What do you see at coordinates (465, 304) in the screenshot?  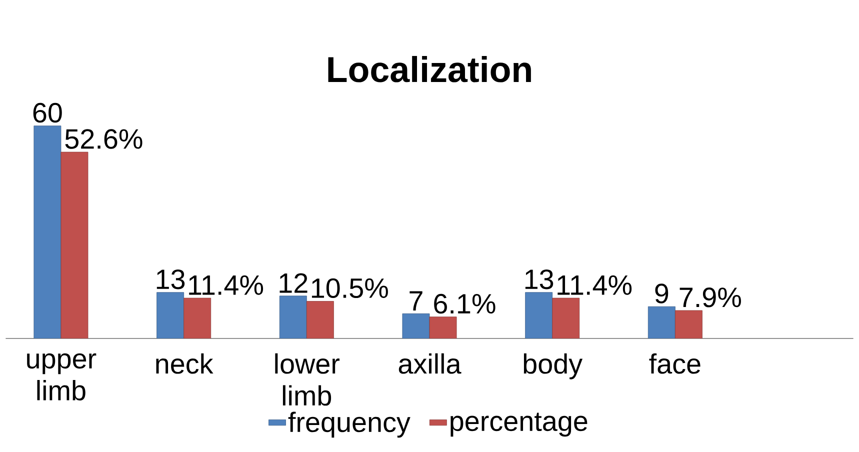 I see `data-label: 6.1%` at bounding box center [465, 304].